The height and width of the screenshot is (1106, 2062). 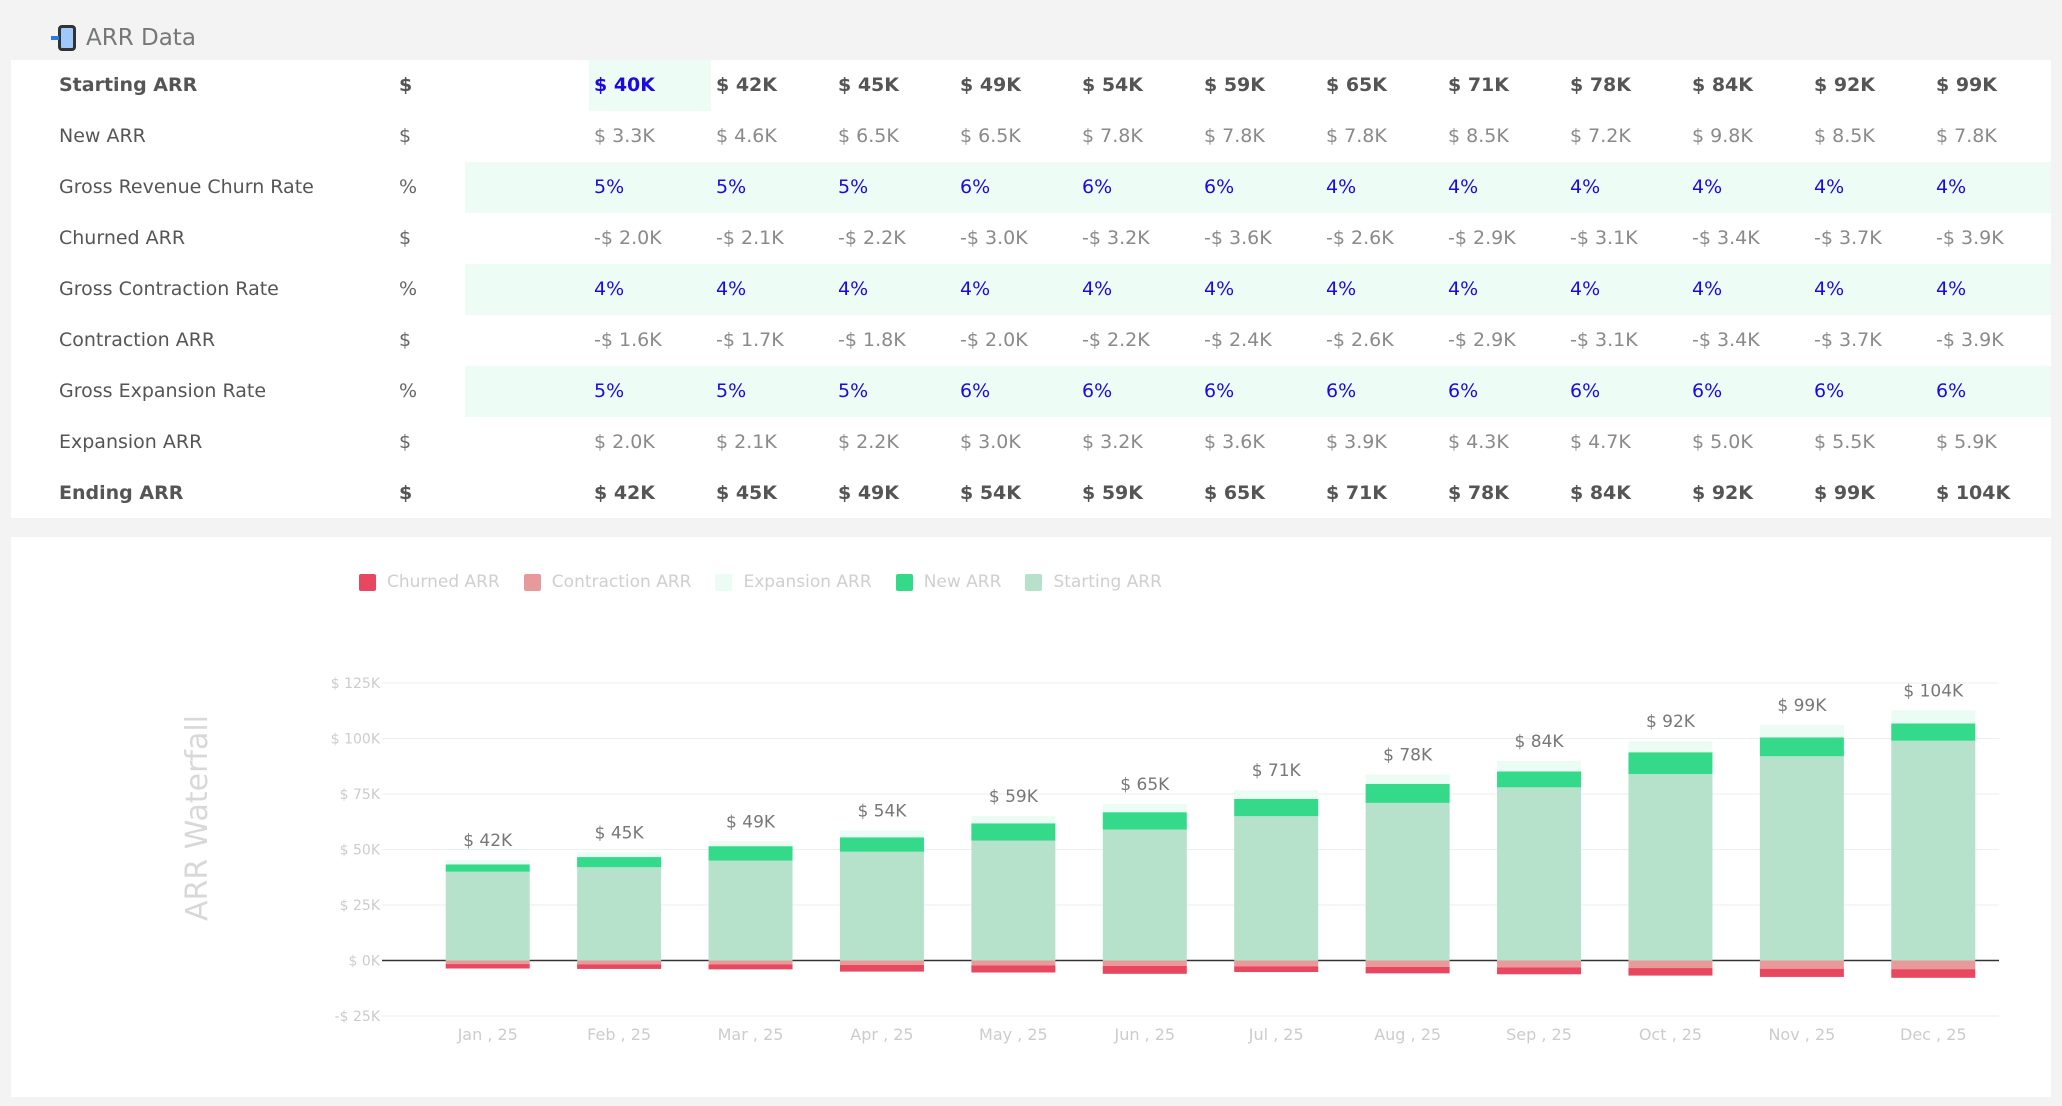 What do you see at coordinates (1722, 493) in the screenshot?
I see `table-cell: $ 92K` at bounding box center [1722, 493].